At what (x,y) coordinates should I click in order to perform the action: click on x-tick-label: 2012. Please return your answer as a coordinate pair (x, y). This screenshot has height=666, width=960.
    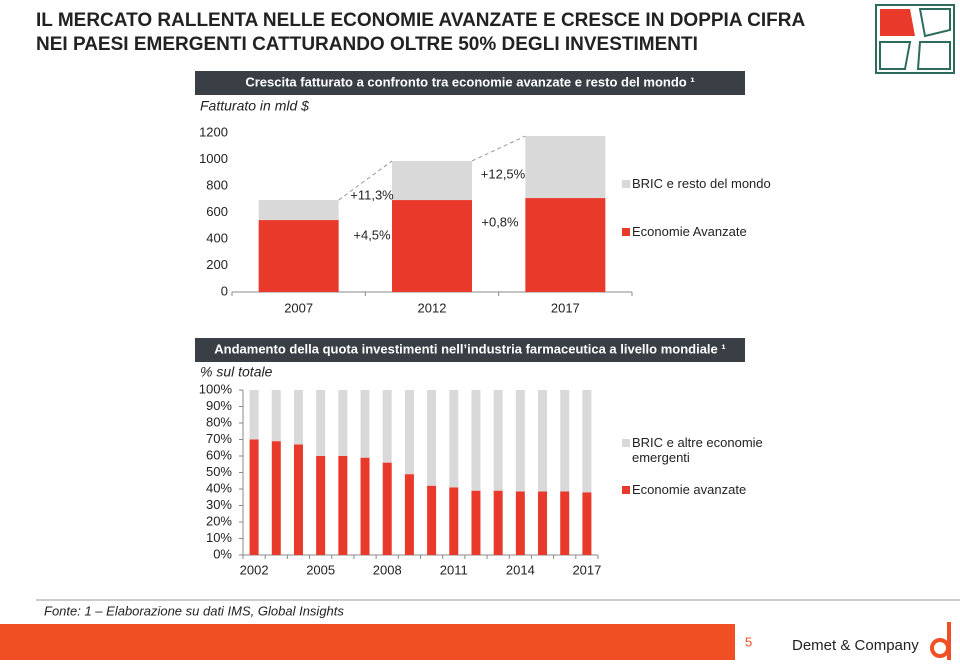
    Looking at the image, I should click on (432, 307).